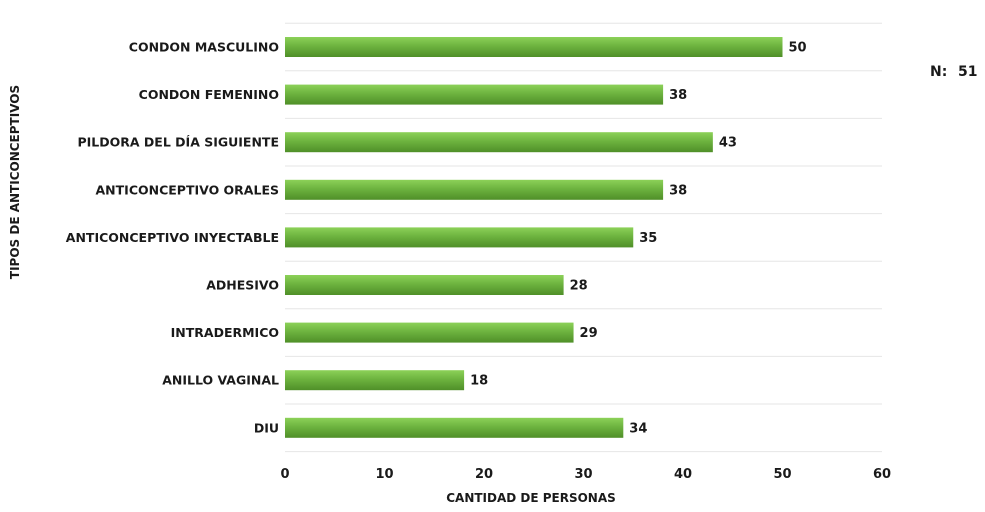  What do you see at coordinates (15, 182) in the screenshot?
I see `y-axis-title: TIPOS DE ANTICONCEPTIVOS` at bounding box center [15, 182].